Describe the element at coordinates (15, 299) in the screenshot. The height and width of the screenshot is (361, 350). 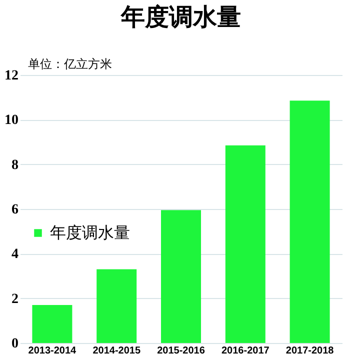
I see `y-tick-label: 2` at that location.